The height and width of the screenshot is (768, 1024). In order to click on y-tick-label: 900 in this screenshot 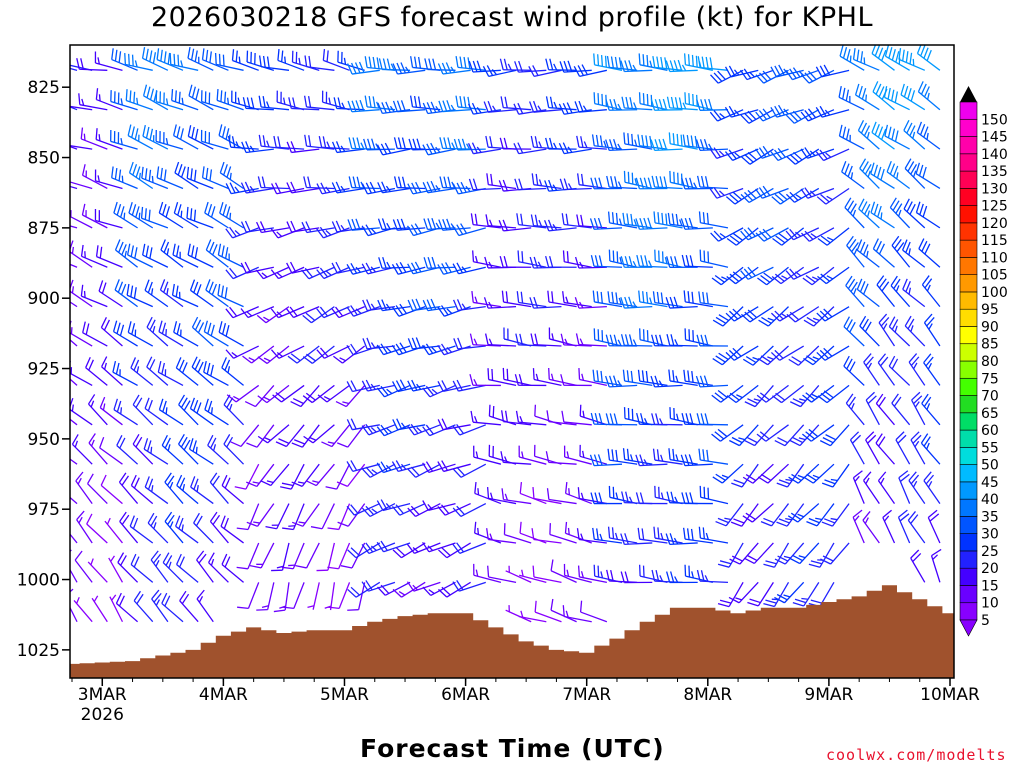, I will do `click(44, 299)`.